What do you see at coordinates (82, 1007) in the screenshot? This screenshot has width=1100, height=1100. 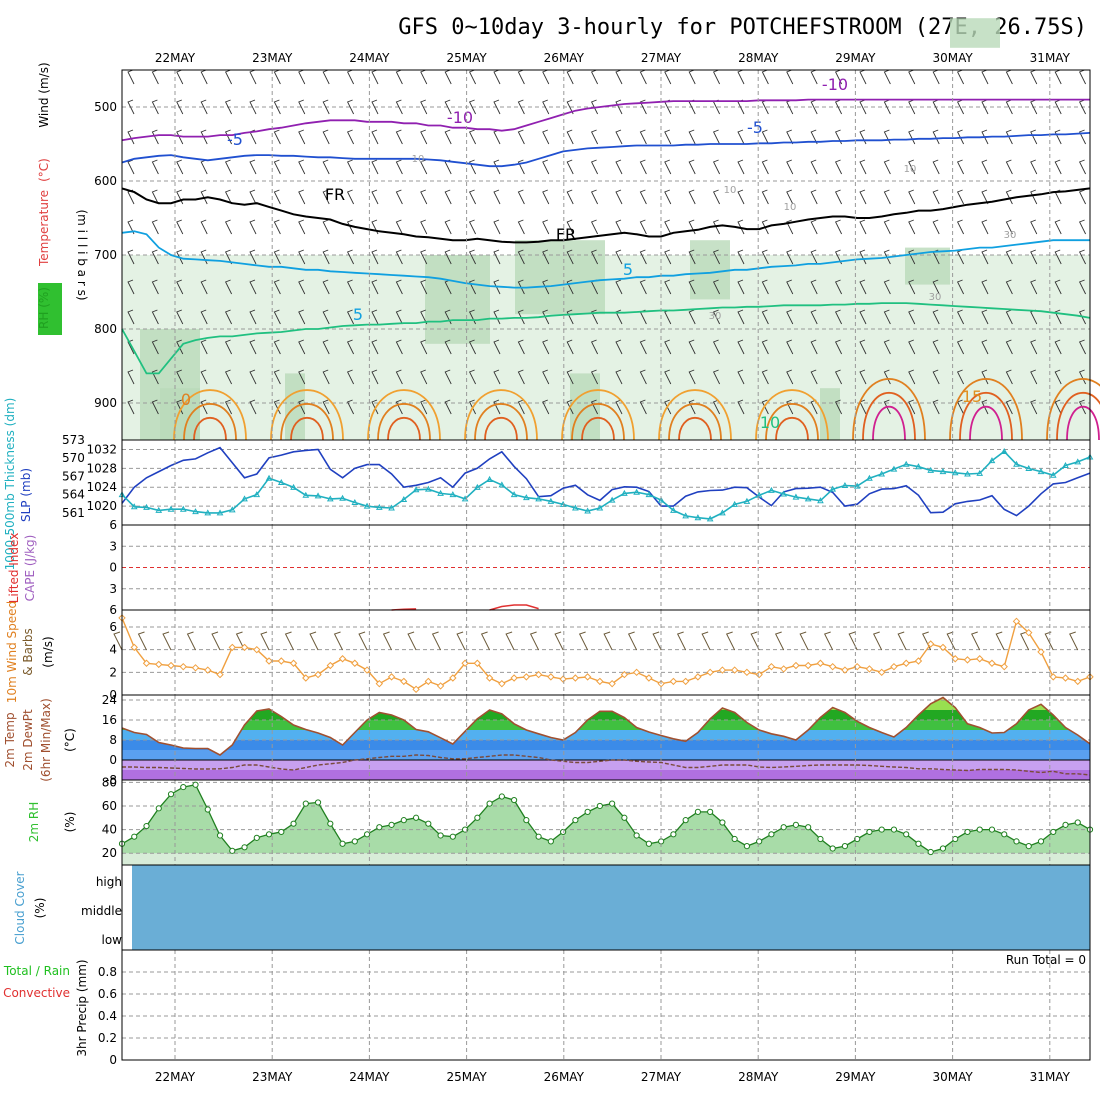 I see `panel-ylabel: 3hr Precip (mm)` at bounding box center [82, 1007].